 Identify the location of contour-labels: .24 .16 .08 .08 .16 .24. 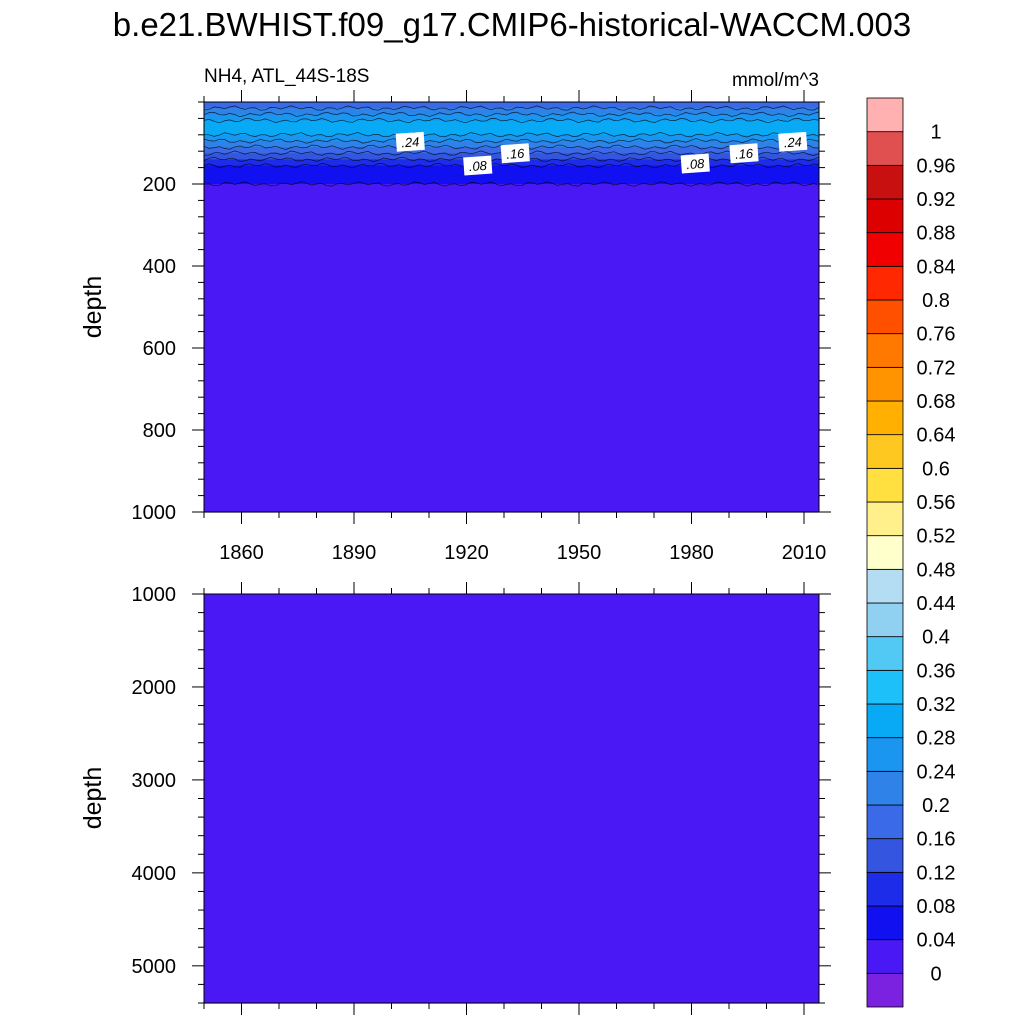
(601, 153).